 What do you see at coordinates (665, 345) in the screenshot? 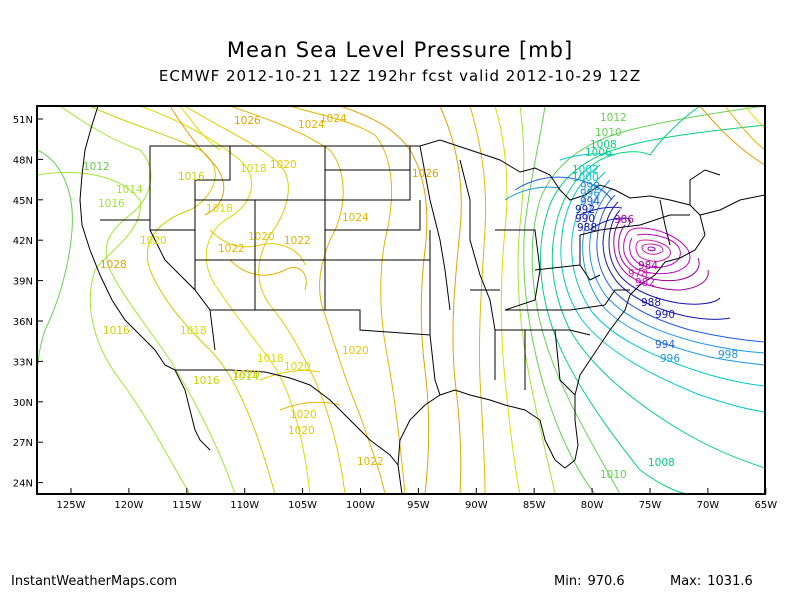
I see `isobar-label: 994` at bounding box center [665, 345].